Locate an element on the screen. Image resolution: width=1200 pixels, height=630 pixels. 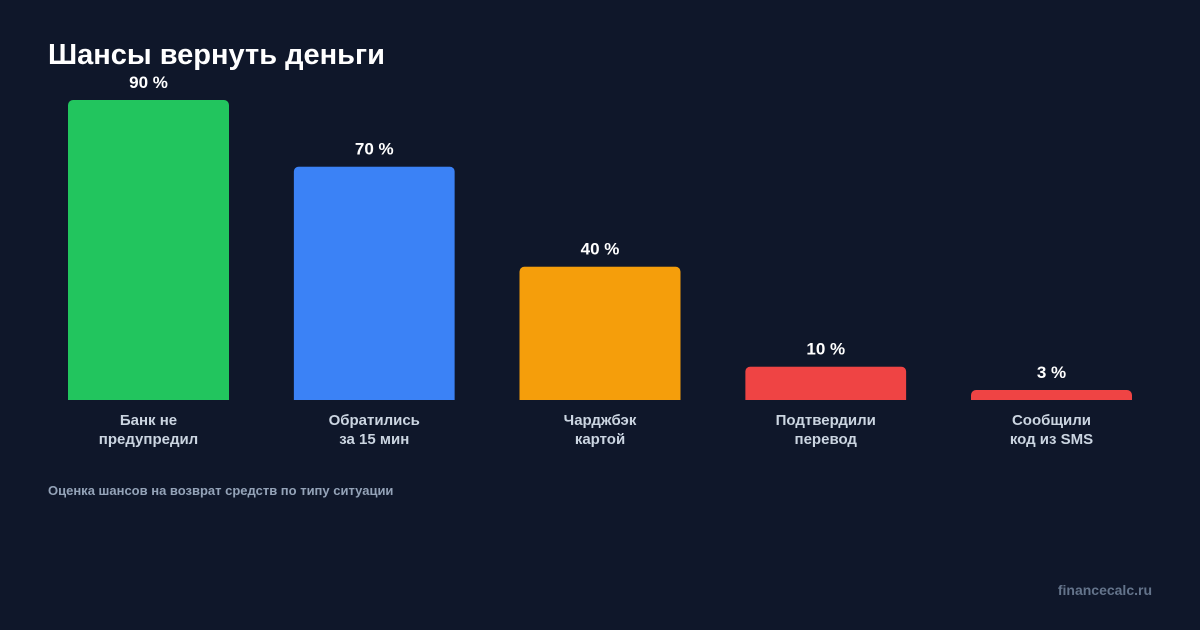
chart-title: Шансы вернуть деньги is located at coordinates (216, 55).